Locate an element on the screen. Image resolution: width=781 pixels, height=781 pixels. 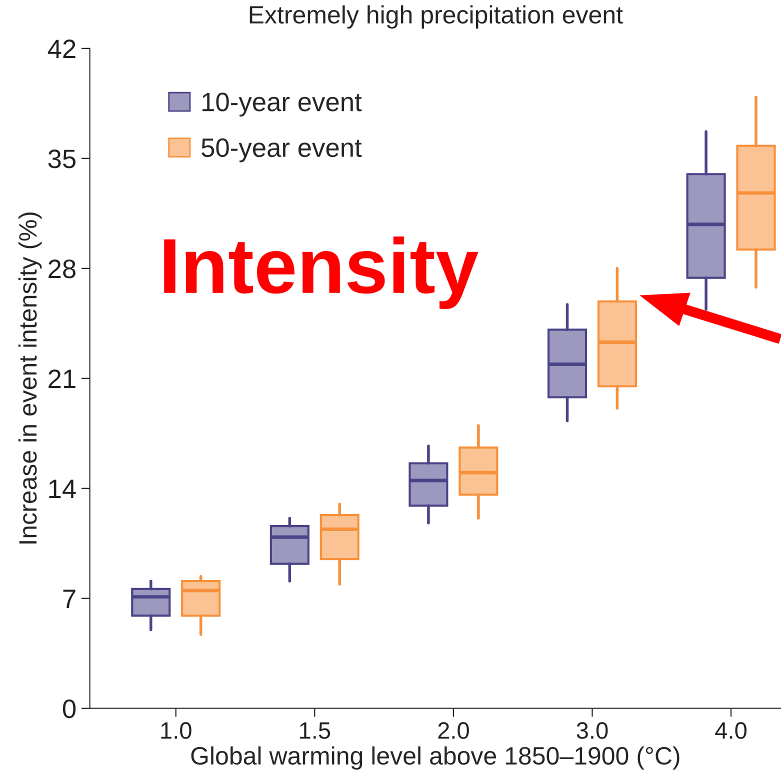
x-tick-label: 4.0 is located at coordinates (731, 730).